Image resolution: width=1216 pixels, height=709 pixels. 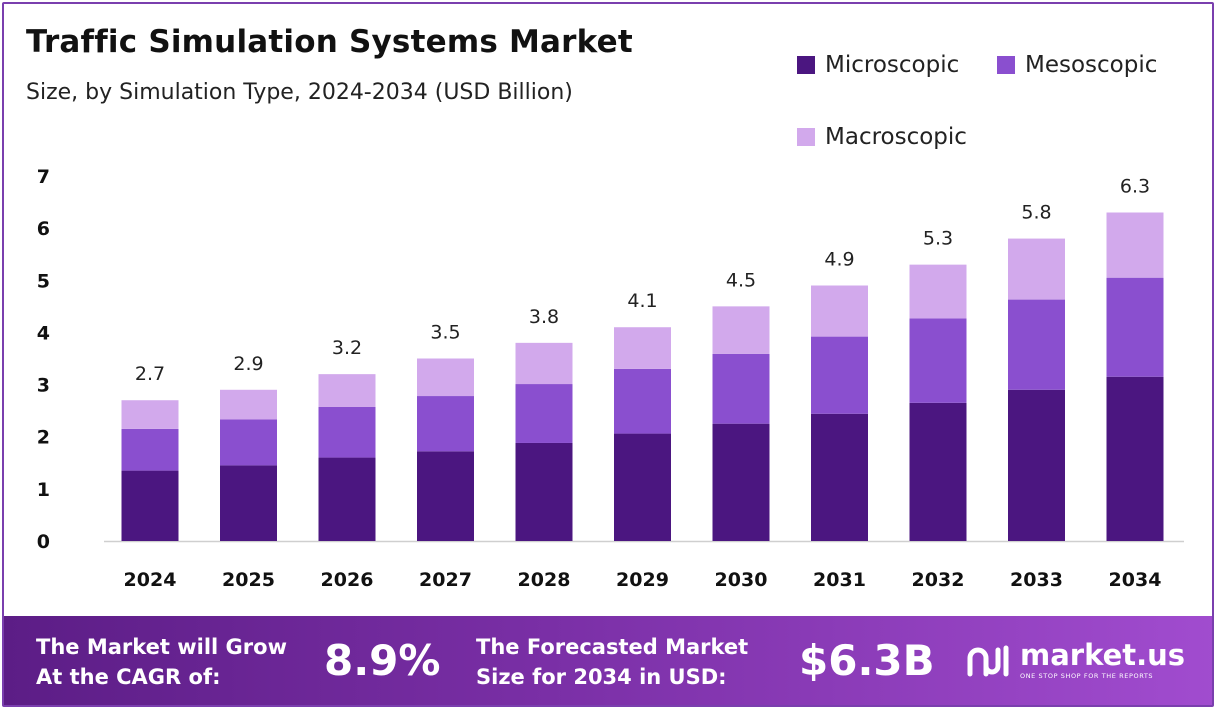 What do you see at coordinates (43, 490) in the screenshot?
I see `y-tick-label: 1` at bounding box center [43, 490].